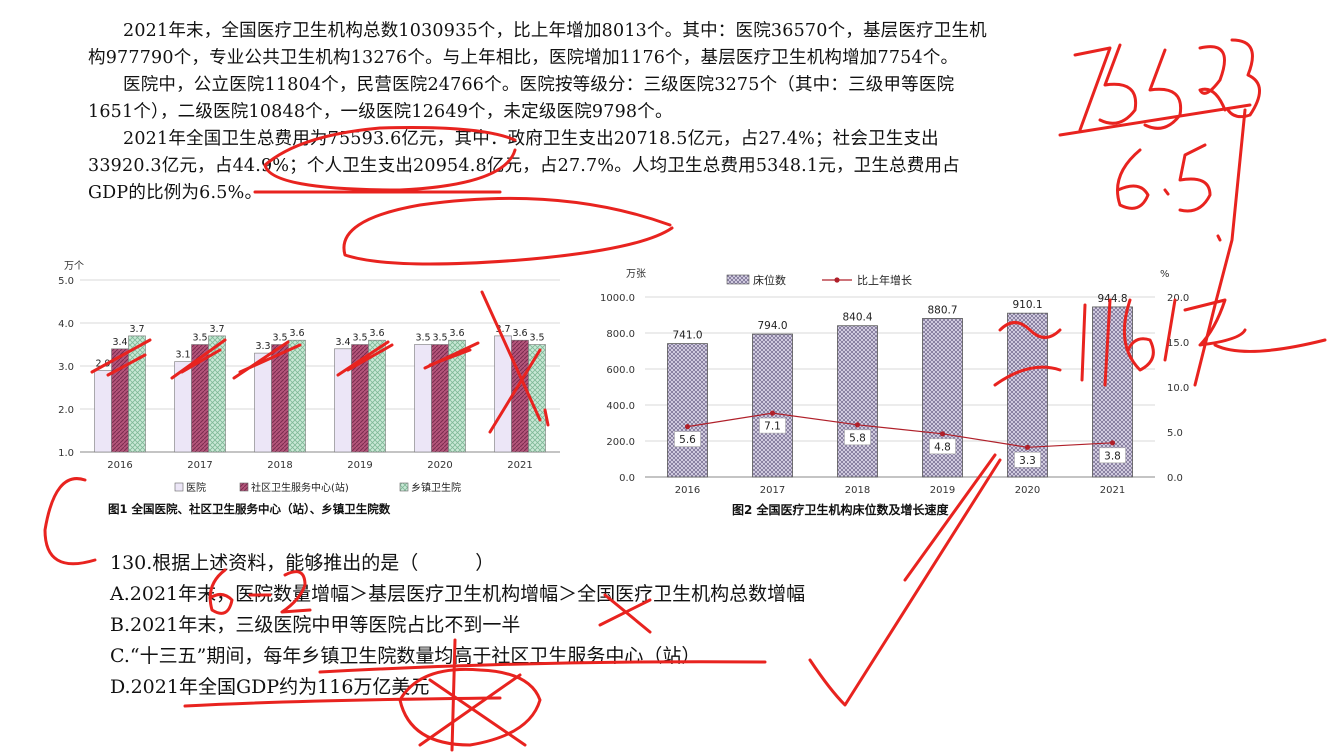 Image resolution: width=1341 pixels, height=754 pixels. Describe the element at coordinates (405, 656) in the screenshot. I see `option-c: C.“十三五”期间，每年乡镇卫生院数量均高于社区卫生服务中心（站）` at that location.